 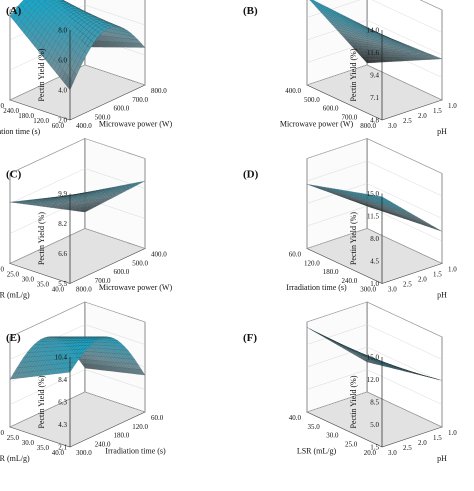 I want to click on y-tick-label: 20.0, so click(x=2, y=433).